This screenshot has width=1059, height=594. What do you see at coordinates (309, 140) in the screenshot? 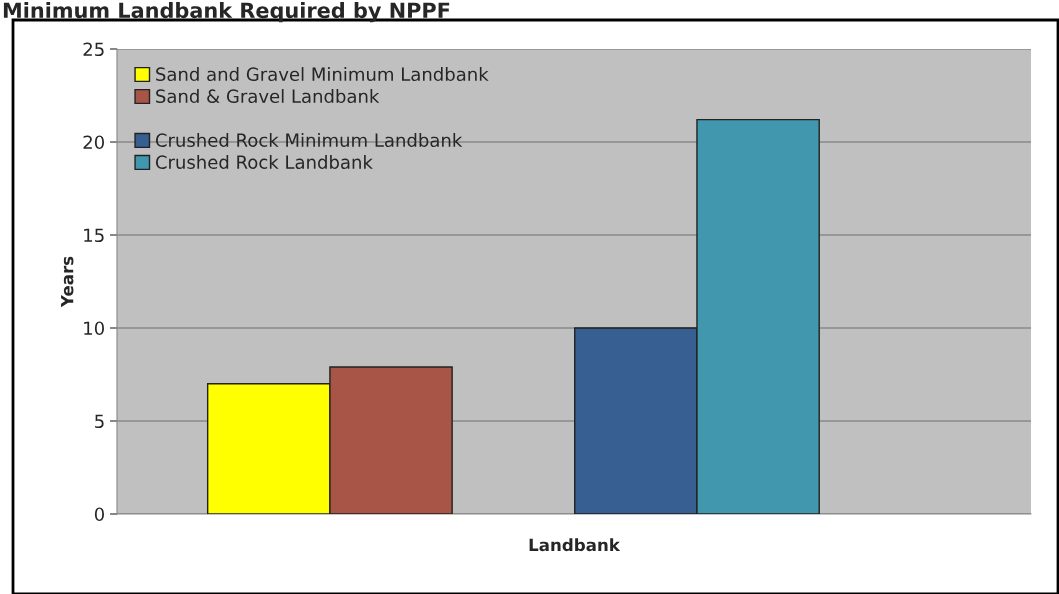
I see `legend-label: Crushed Rock Minimum Landbank` at bounding box center [309, 140].